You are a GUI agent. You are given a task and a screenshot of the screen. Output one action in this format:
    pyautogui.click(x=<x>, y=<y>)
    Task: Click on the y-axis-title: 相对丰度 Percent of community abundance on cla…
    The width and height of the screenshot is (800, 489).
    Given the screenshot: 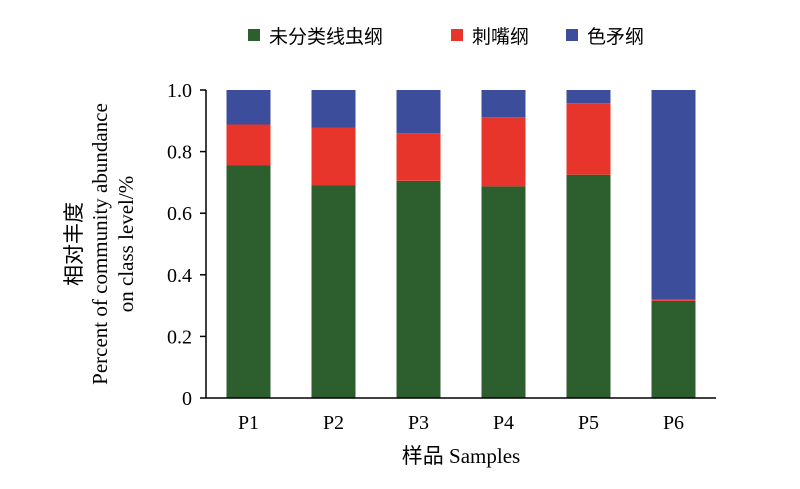 What is the action you would take?
    pyautogui.click(x=100, y=244)
    